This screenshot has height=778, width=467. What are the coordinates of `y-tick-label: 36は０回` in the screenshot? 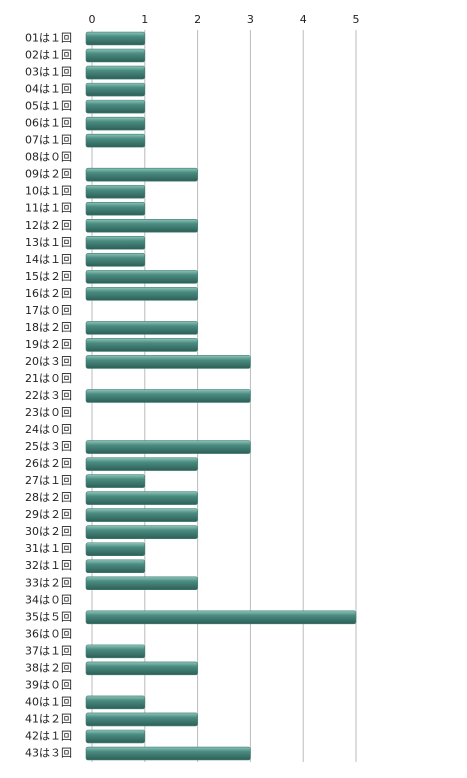 It's located at (48, 633).